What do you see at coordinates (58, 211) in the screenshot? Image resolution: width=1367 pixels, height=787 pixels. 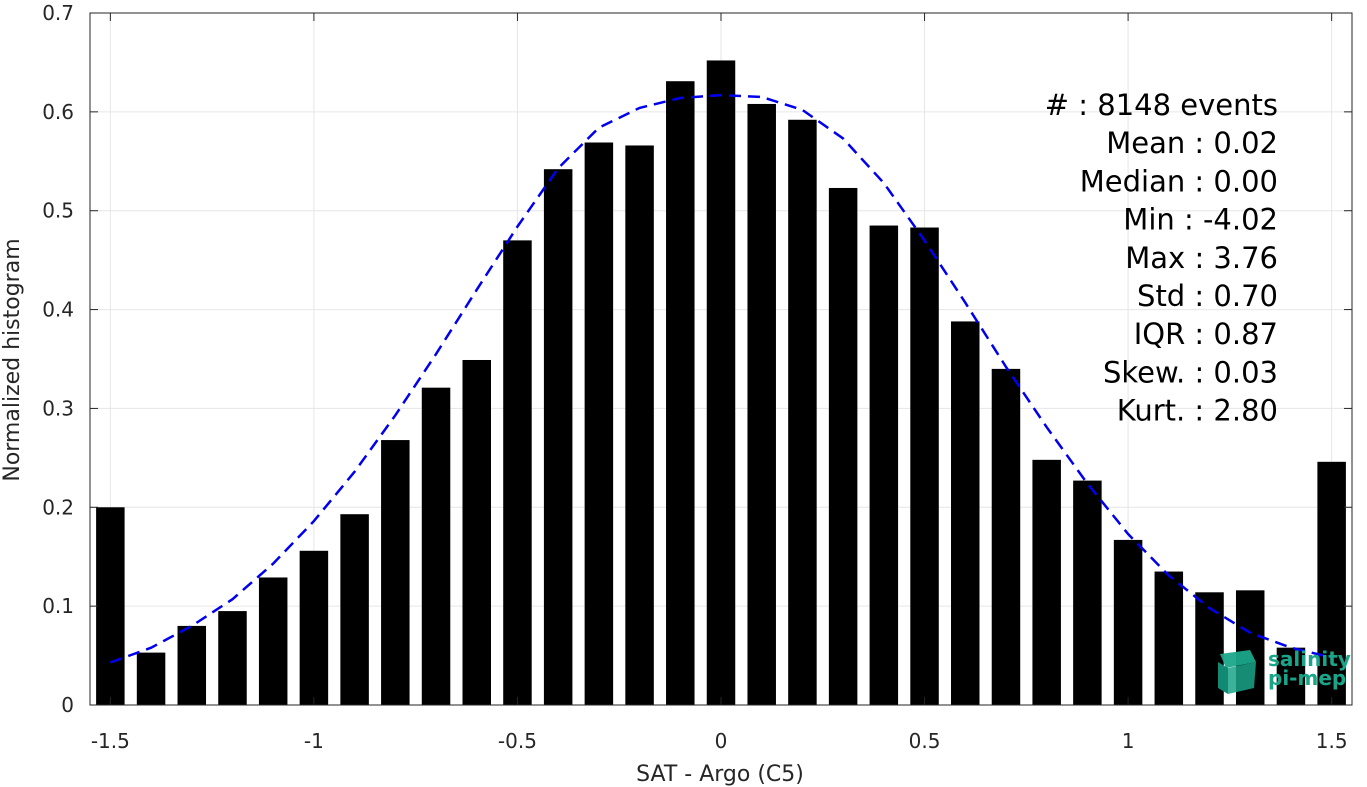 I see `y-tick-label: 0.5` at bounding box center [58, 211].